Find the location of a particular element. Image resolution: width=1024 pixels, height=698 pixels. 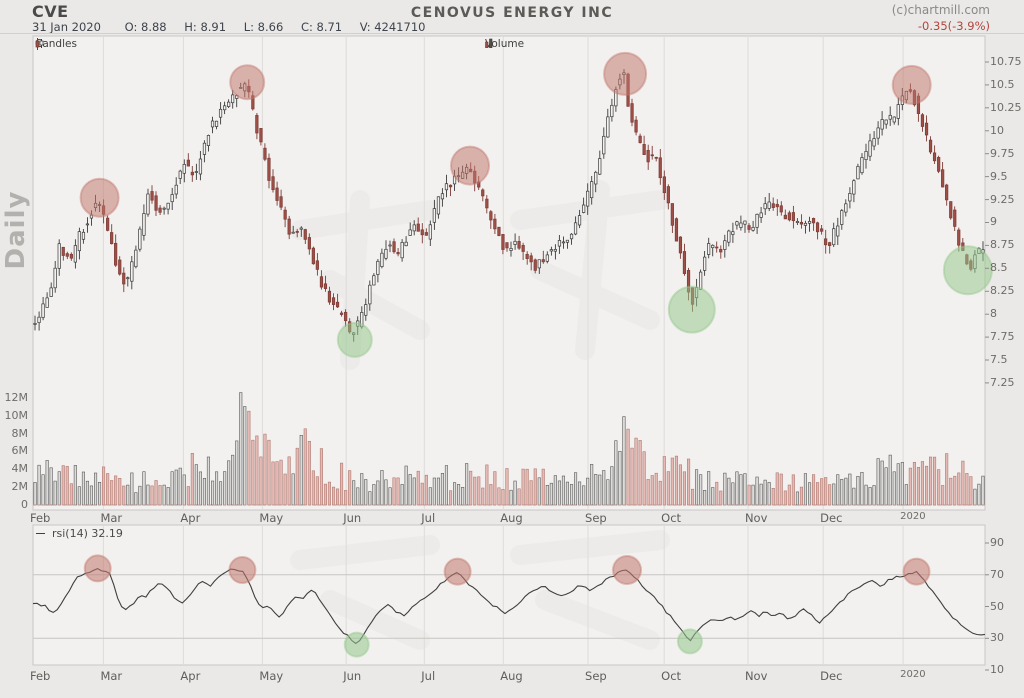

volume-tick-label: 2M is located at coordinates (20, 487).